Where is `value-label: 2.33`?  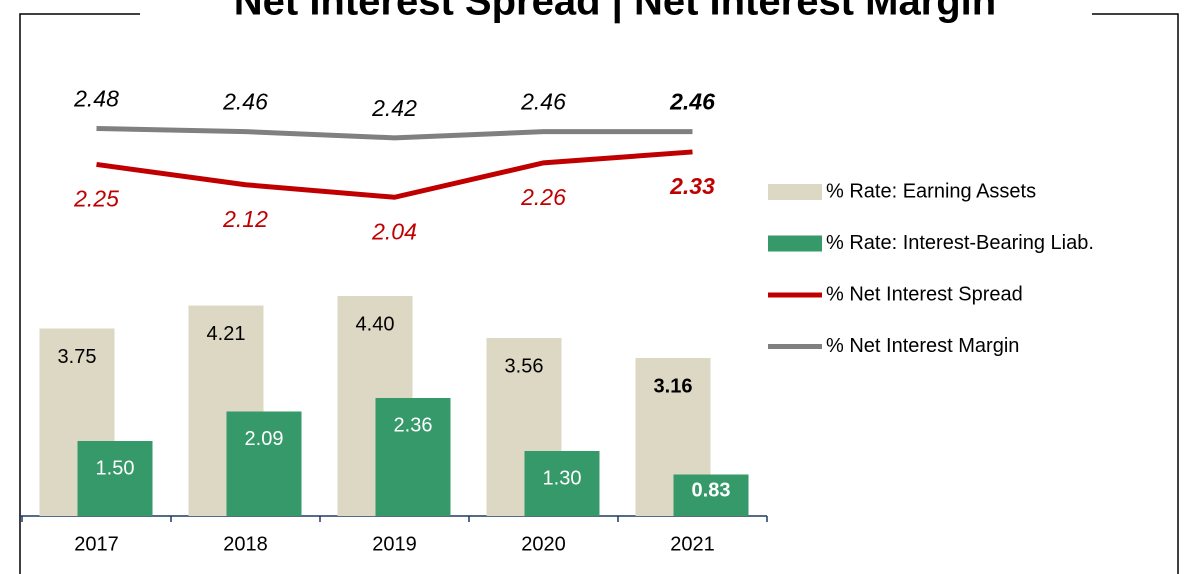 value-label: 2.33 is located at coordinates (692, 186).